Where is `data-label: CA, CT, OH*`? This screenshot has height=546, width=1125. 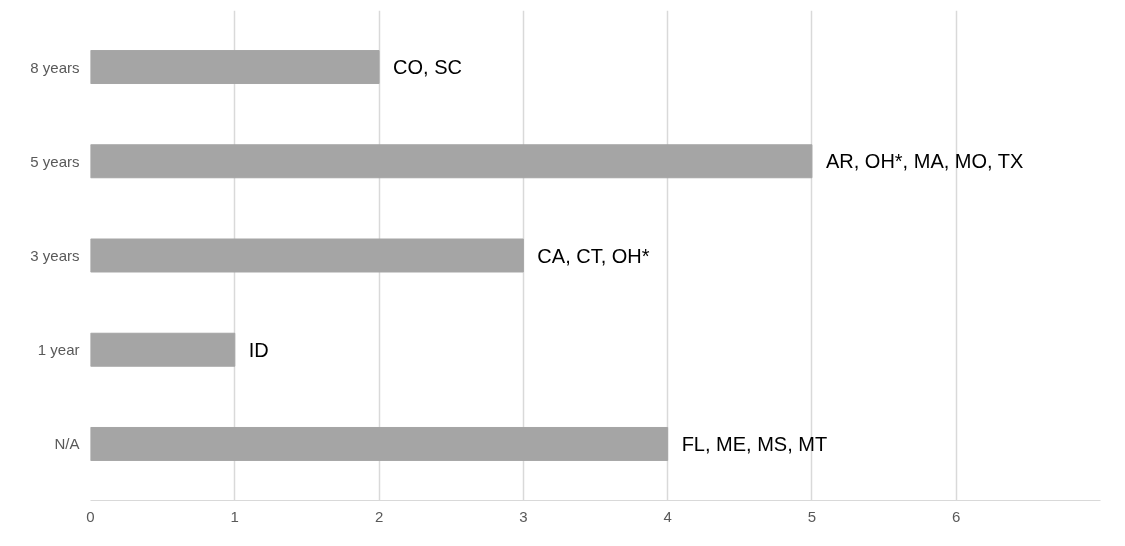
data-label: CA, CT, OH* is located at coordinates (593, 255).